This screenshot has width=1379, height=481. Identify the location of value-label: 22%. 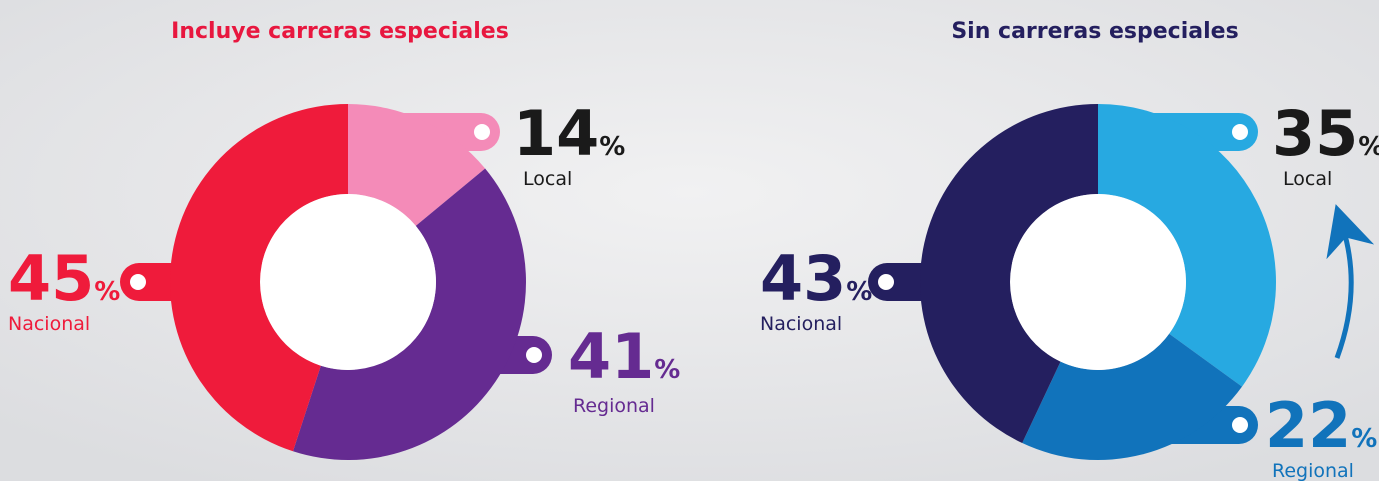
(1321, 425).